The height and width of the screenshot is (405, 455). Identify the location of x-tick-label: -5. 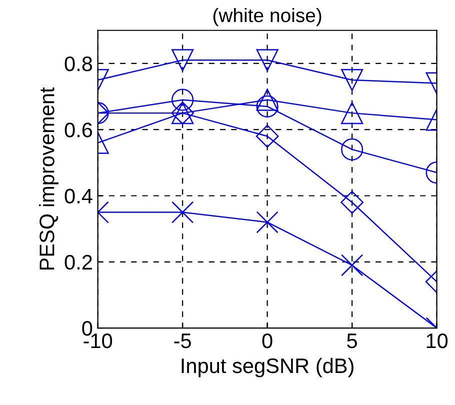
(182, 341).